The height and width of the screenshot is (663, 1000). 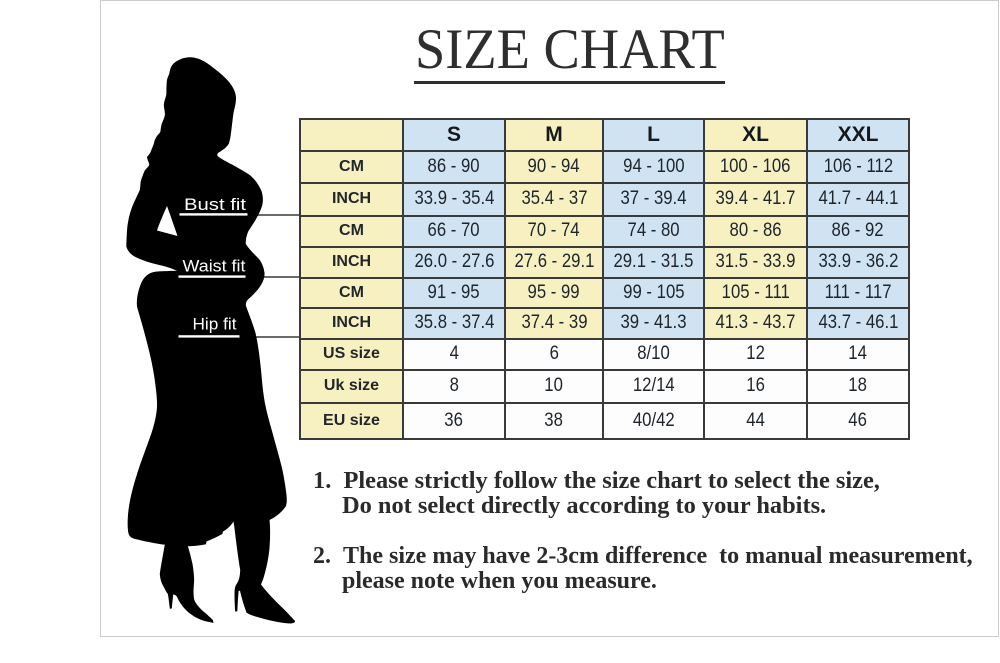 What do you see at coordinates (214, 266) in the screenshot?
I see `svg-text: Waist fit` at bounding box center [214, 266].